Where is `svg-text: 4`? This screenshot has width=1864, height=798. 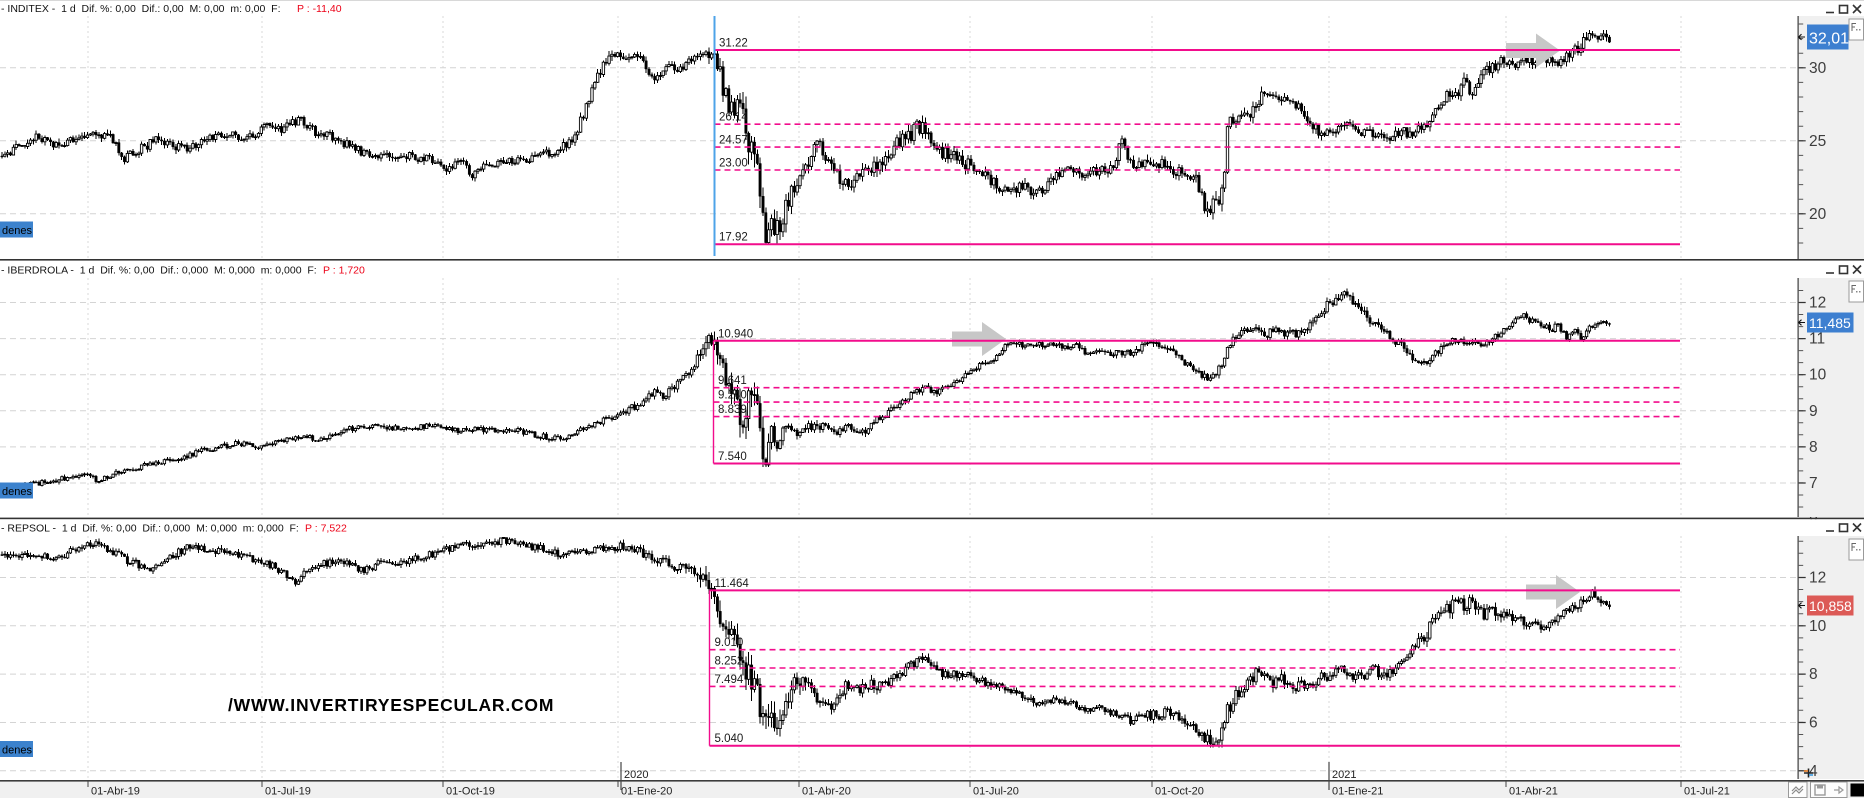
svg-text: 4 is located at coordinates (1813, 771).